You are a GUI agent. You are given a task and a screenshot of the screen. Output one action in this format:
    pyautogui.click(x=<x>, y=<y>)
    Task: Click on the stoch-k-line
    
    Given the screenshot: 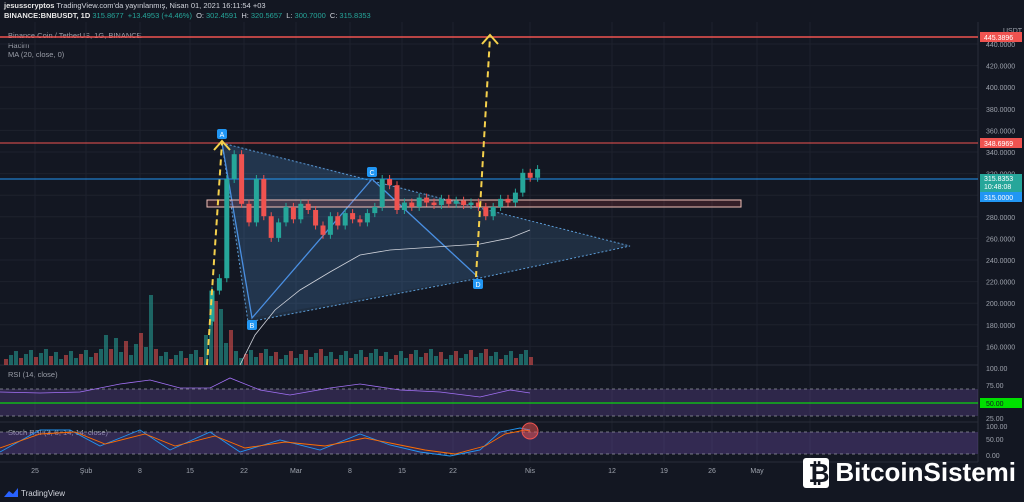 What is the action you would take?
    pyautogui.click(x=265, y=442)
    